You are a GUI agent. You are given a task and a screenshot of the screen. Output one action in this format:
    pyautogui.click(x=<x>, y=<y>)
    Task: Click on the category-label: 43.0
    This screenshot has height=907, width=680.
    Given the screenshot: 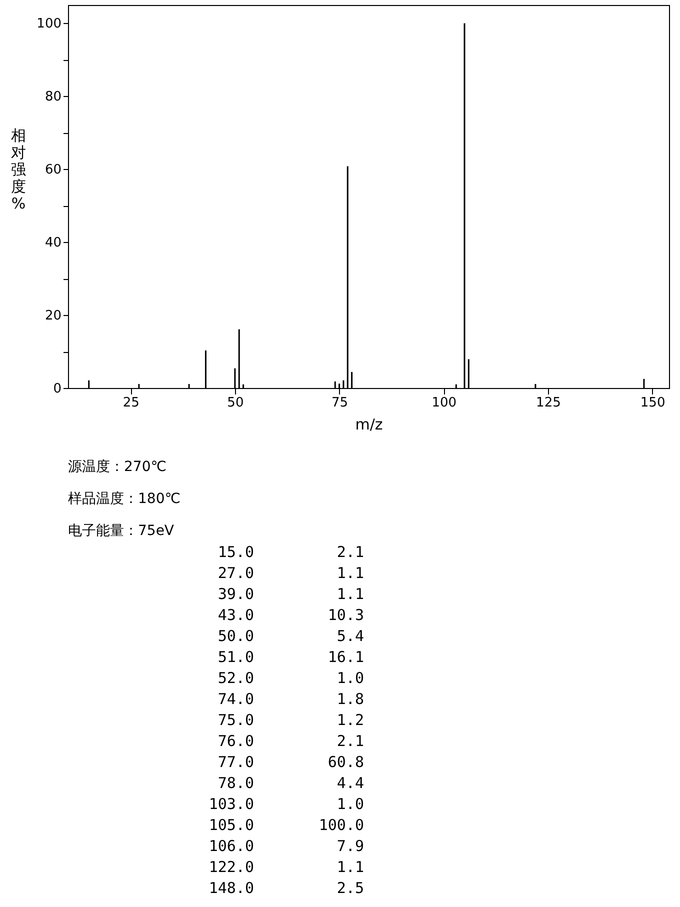 What is the action you would take?
    pyautogui.click(x=235, y=615)
    